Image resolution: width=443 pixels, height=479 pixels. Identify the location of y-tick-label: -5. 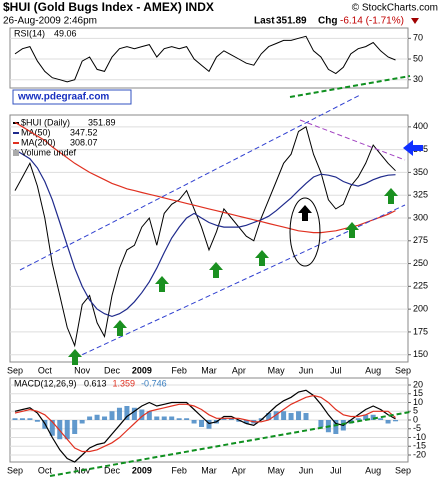
(417, 428).